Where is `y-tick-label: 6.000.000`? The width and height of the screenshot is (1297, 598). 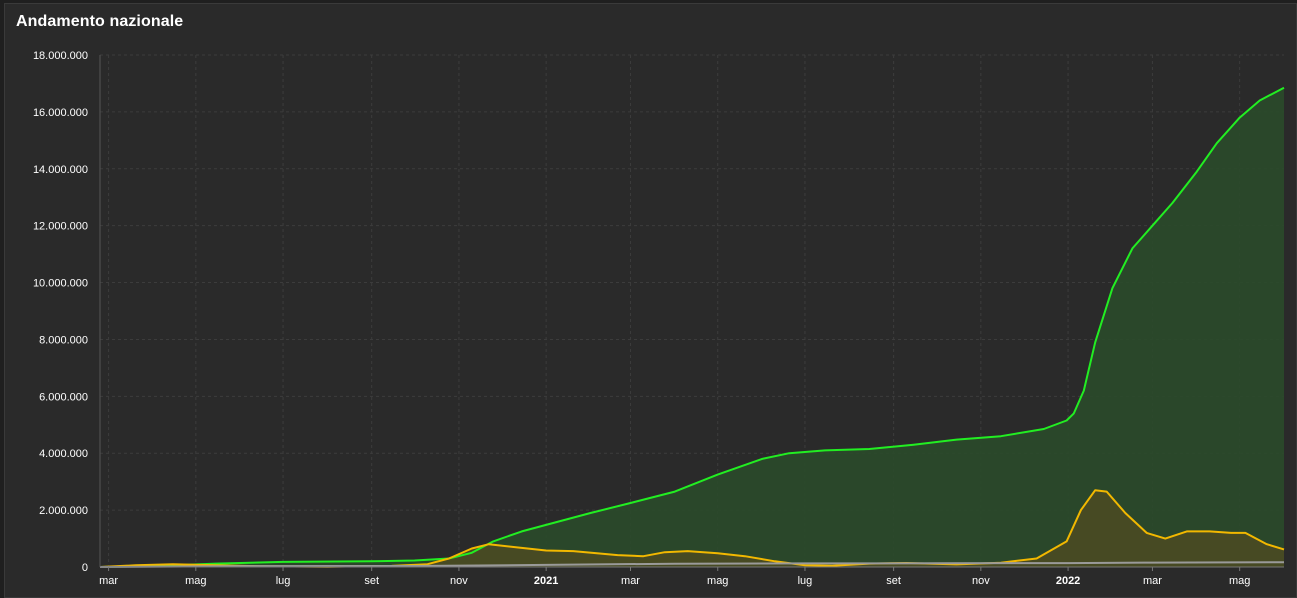
y-tick-label: 6.000.000 is located at coordinates (63, 397).